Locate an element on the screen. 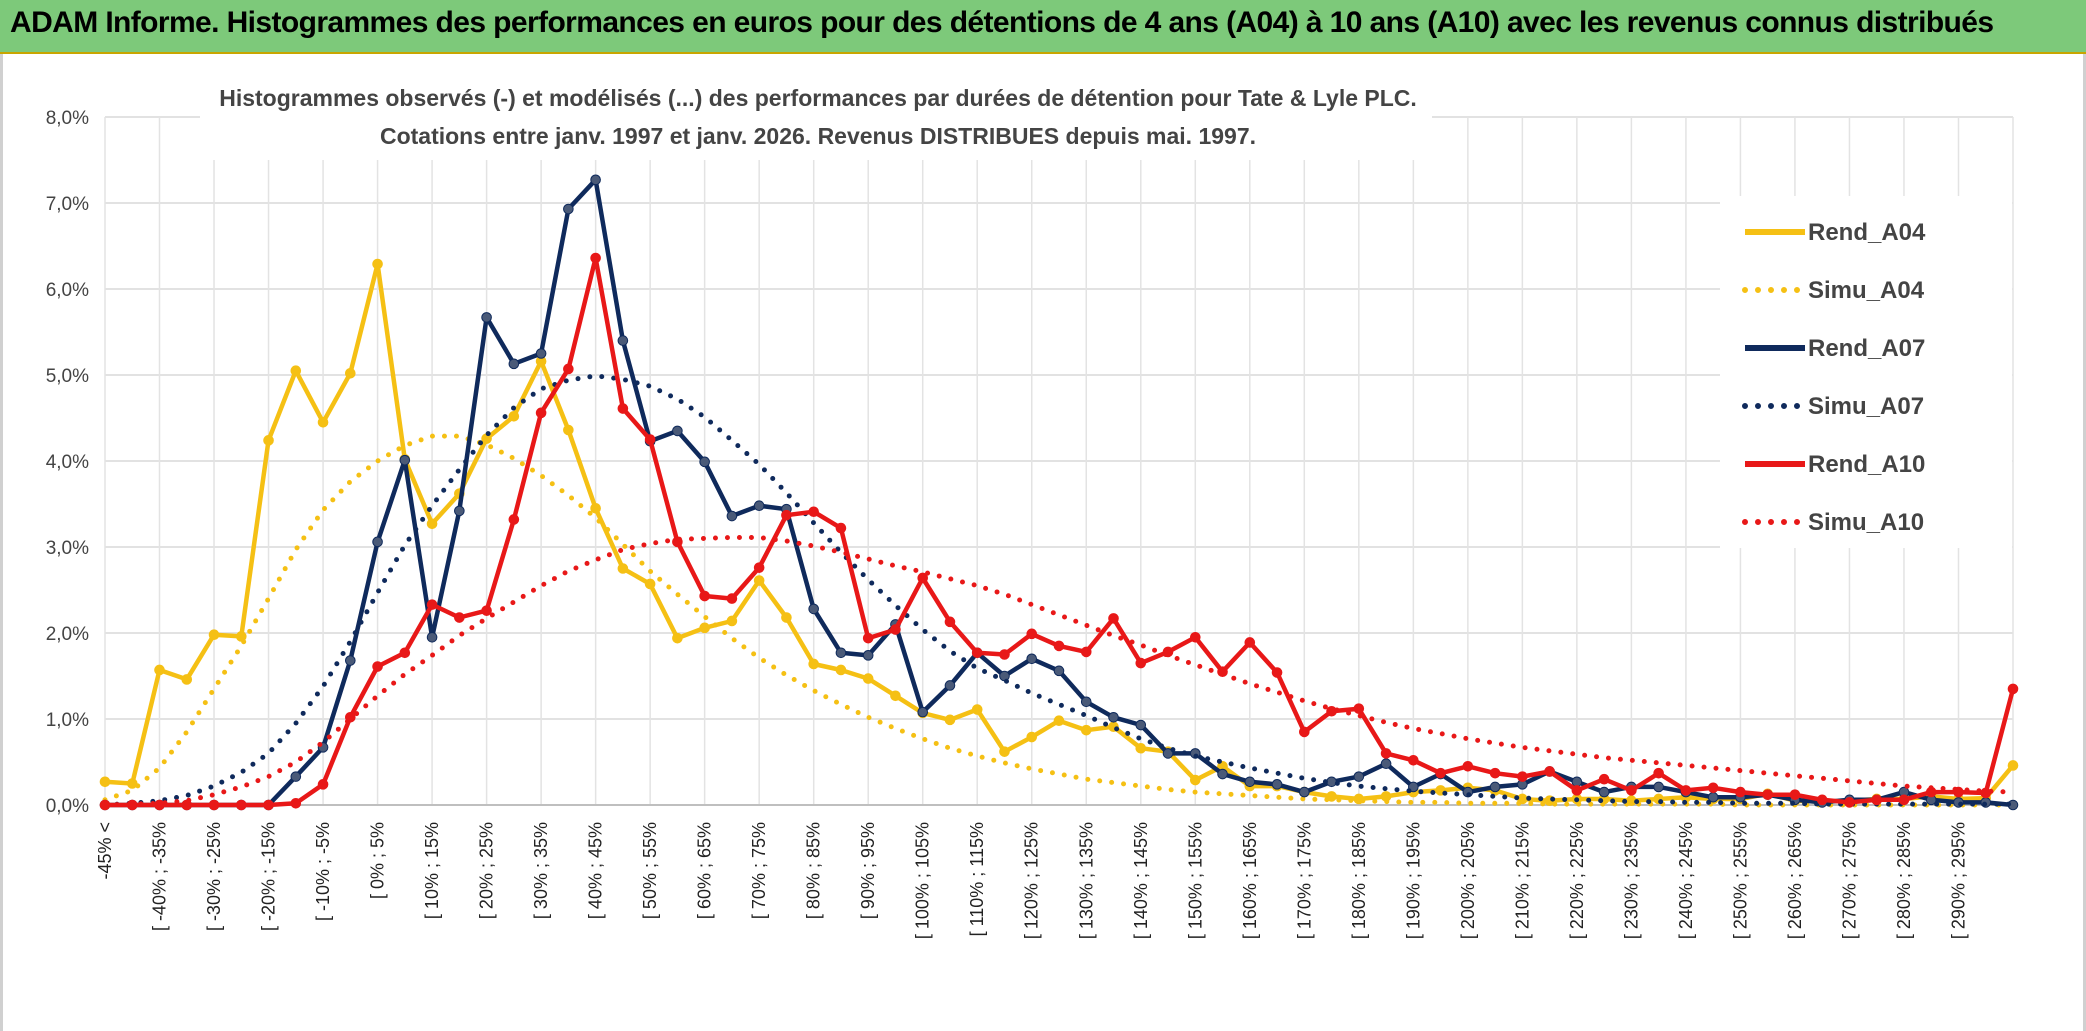 This screenshot has width=2086, height=1031. x-tick-label: [ 150% ; 155% is located at coordinates (1195, 880).